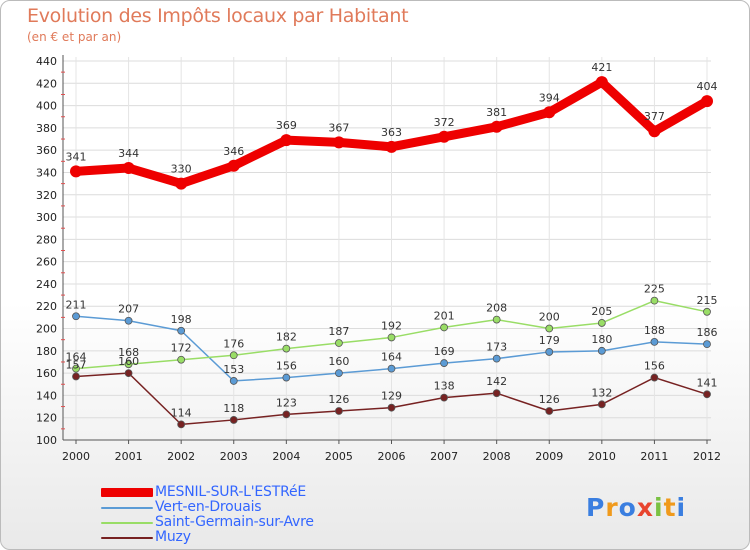  What do you see at coordinates (444, 456) in the screenshot?
I see `x-tick-label: 2007` at bounding box center [444, 456].